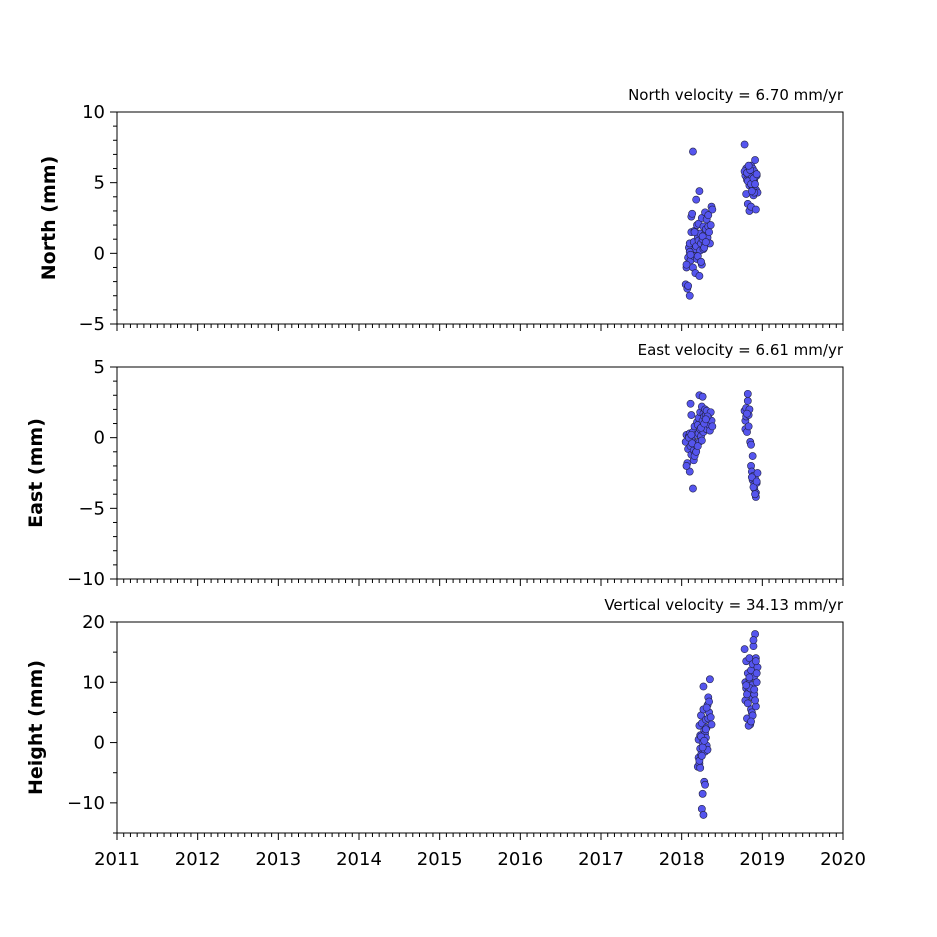 This screenshot has height=937, width=937. I want to click on x-tick-label: 2012, so click(198, 859).